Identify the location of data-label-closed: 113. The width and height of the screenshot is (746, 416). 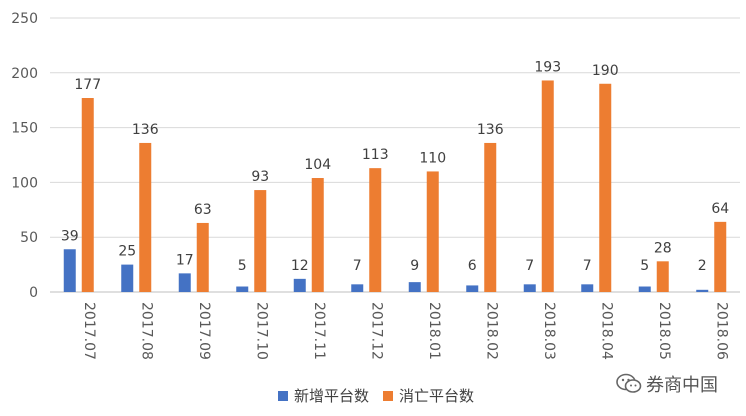
(375, 155).